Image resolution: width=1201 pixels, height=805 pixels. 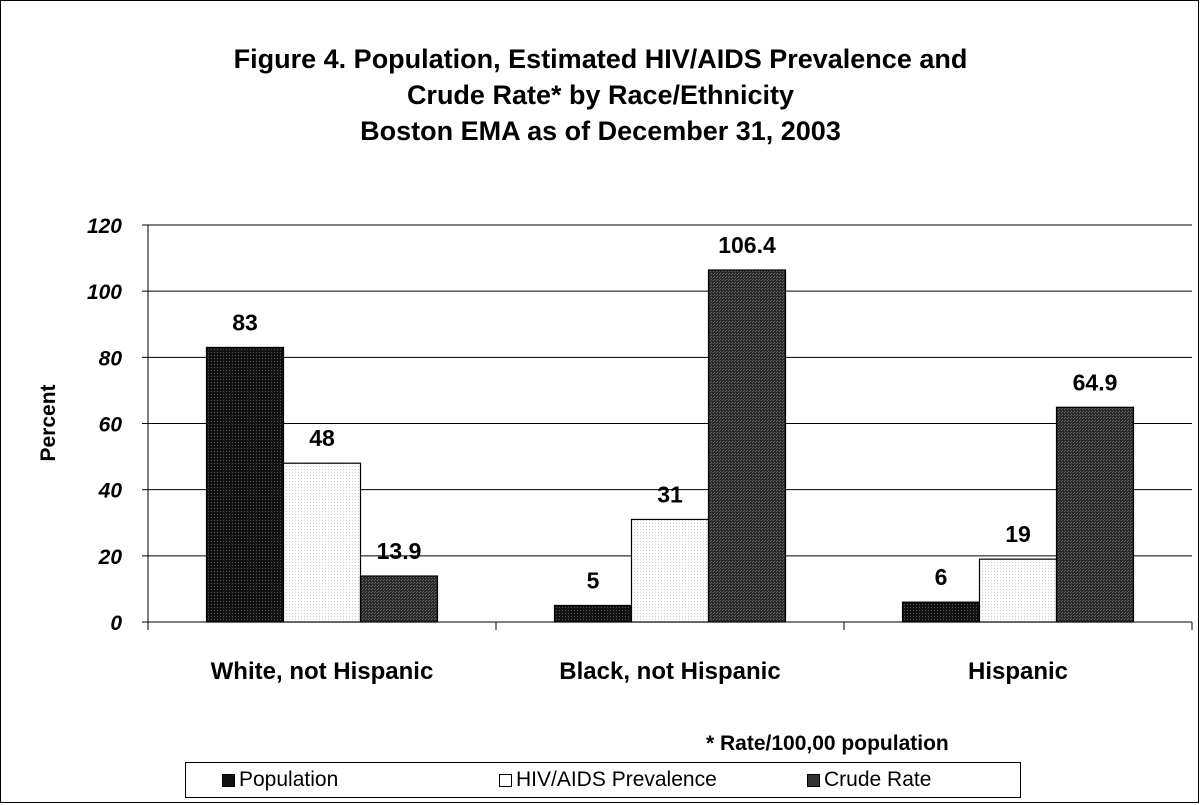 I want to click on legend-swatch-prevalence, so click(x=505, y=780).